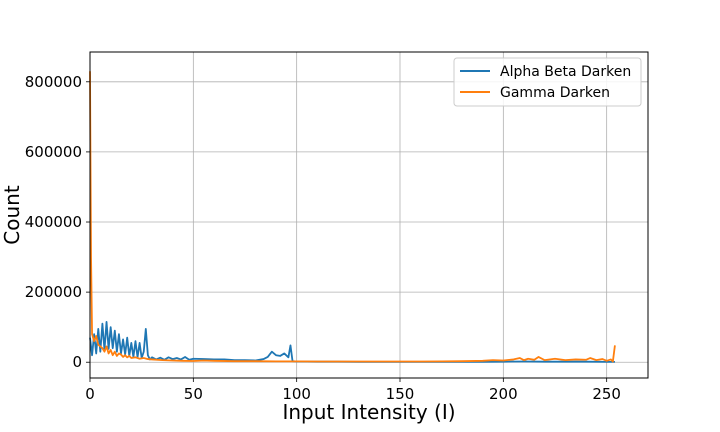  What do you see at coordinates (606, 394) in the screenshot?
I see `x-tick-label: 250` at bounding box center [606, 394].